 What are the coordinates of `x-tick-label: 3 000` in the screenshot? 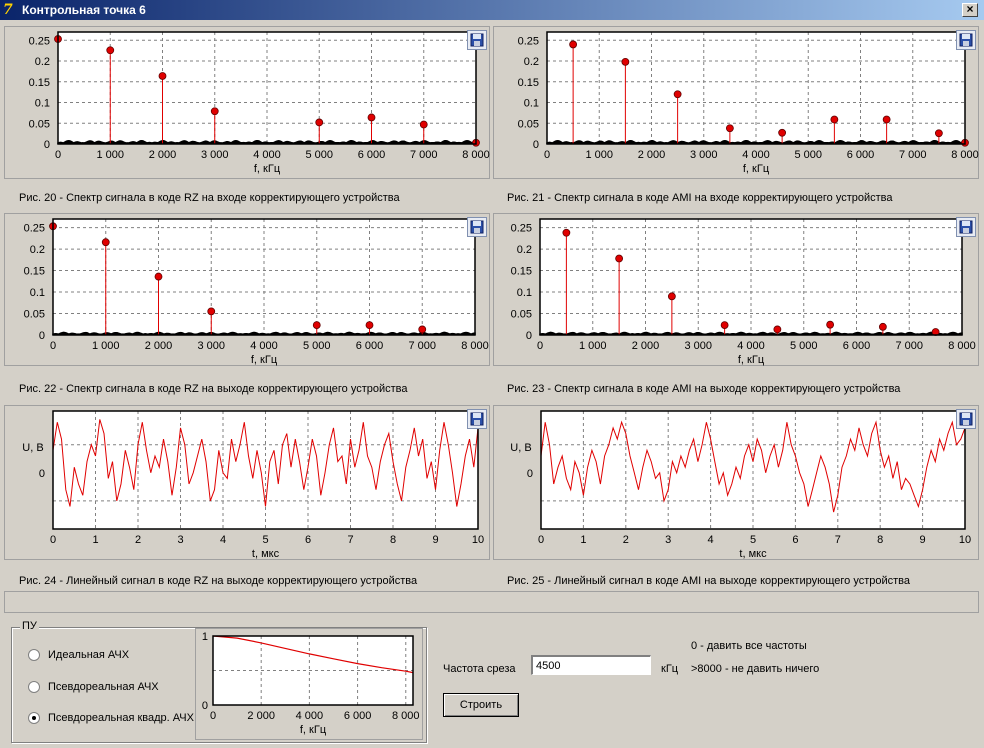 It's located at (704, 155).